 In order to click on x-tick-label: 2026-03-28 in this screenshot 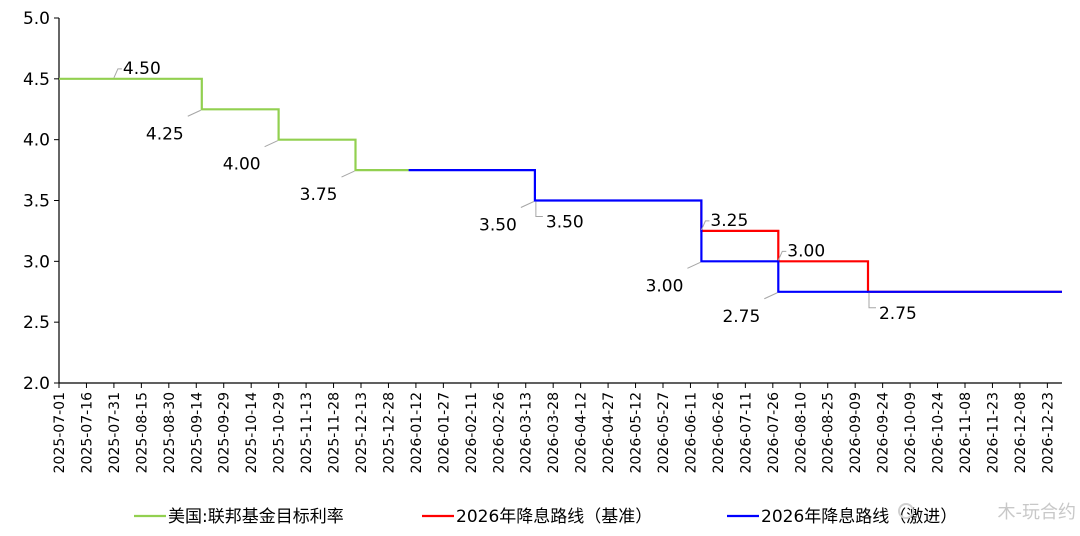, I will do `click(554, 432)`.